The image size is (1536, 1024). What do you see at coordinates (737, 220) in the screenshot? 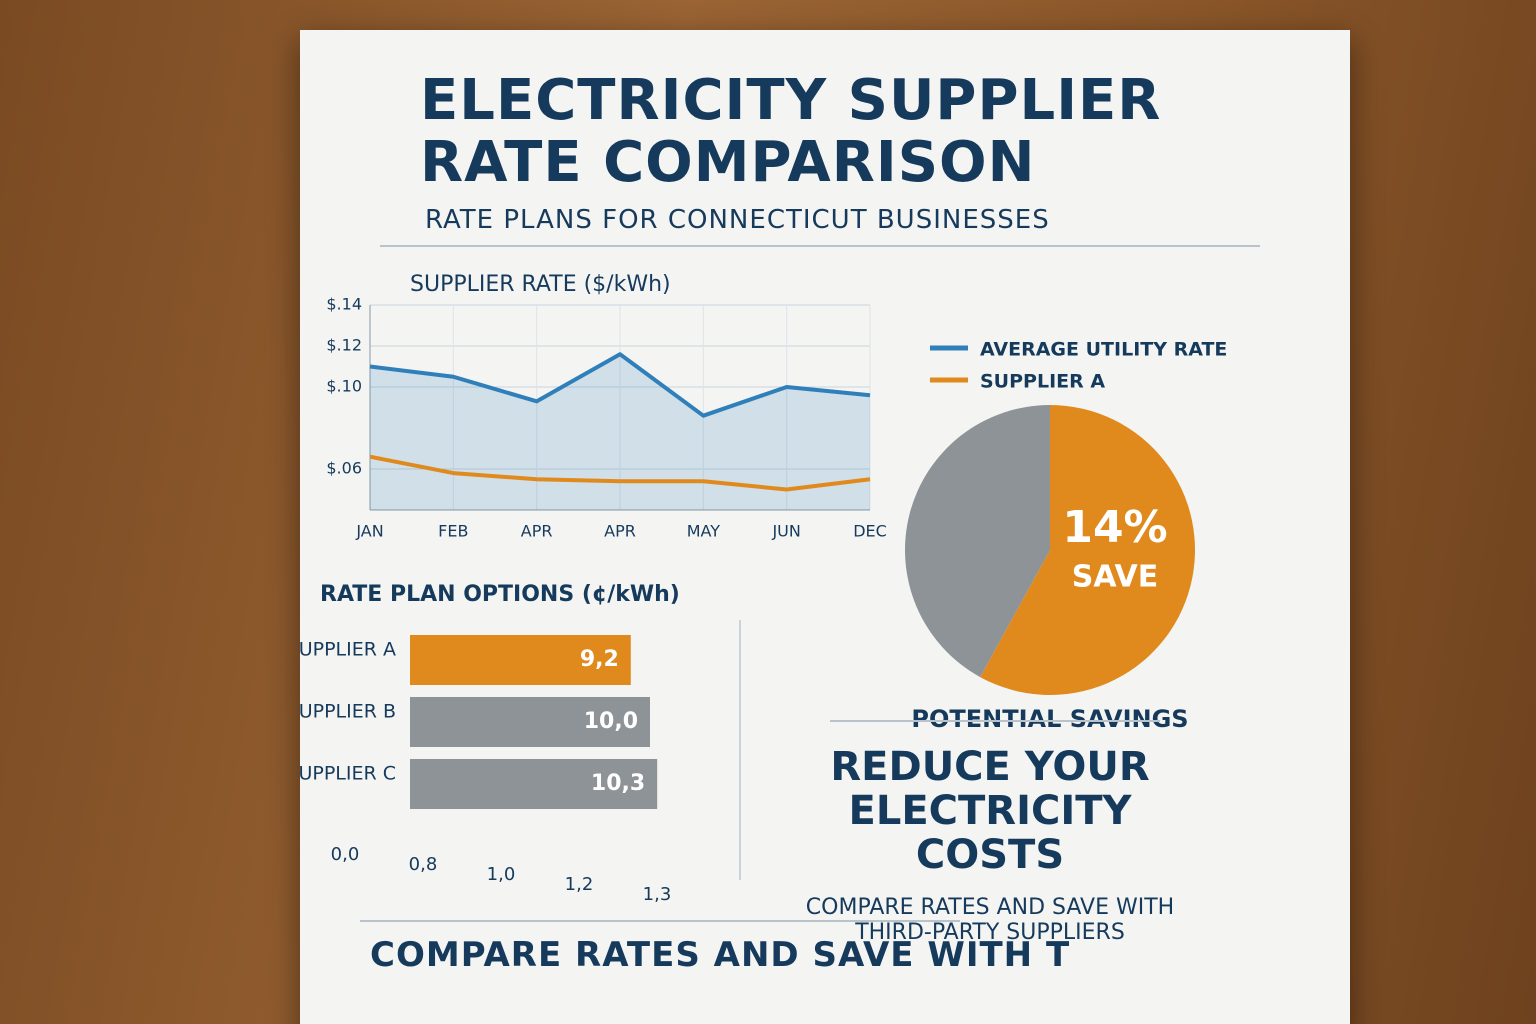
I see `subtitle: RATE PLANS FOR CONNECTICUT BUSINESSES` at bounding box center [737, 220].